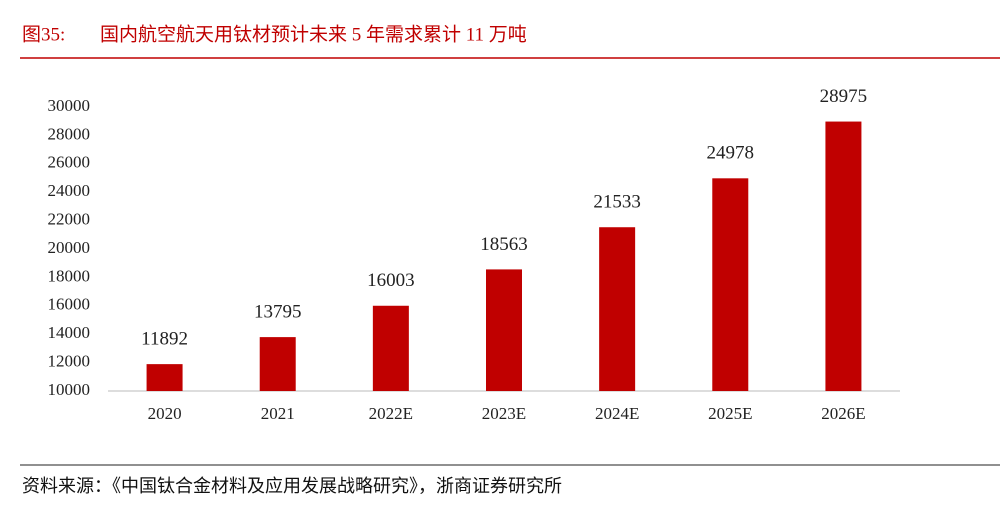  What do you see at coordinates (391, 280) in the screenshot?
I see `value-label: 16003` at bounding box center [391, 280].